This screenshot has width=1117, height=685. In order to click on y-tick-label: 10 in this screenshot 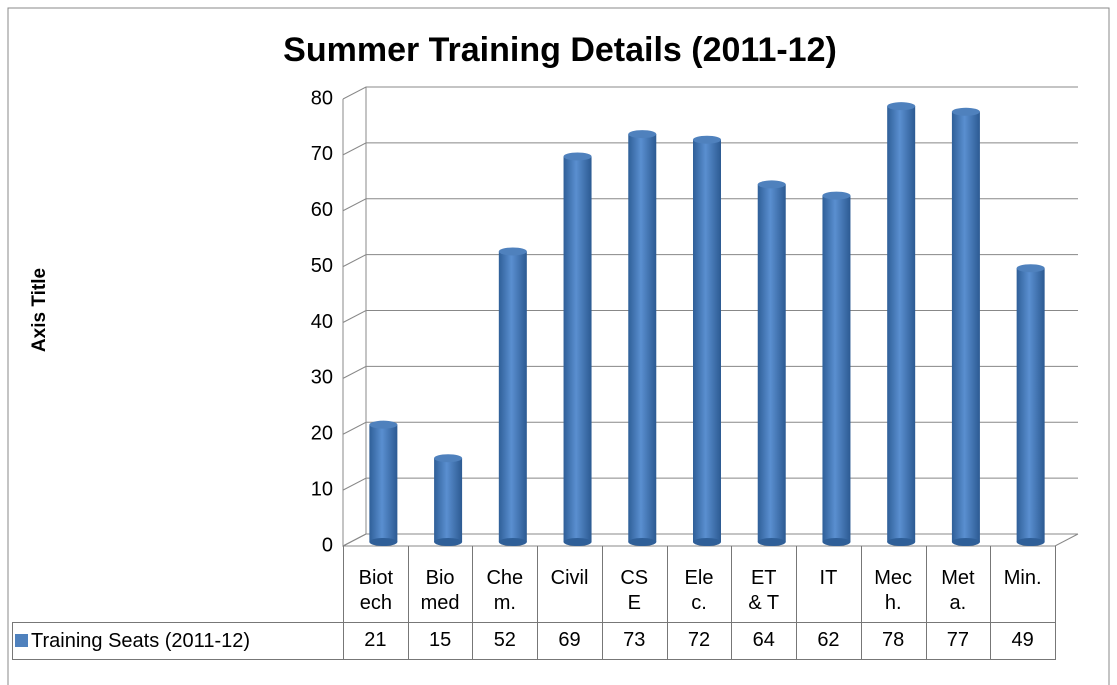, I will do `click(322, 489)`.